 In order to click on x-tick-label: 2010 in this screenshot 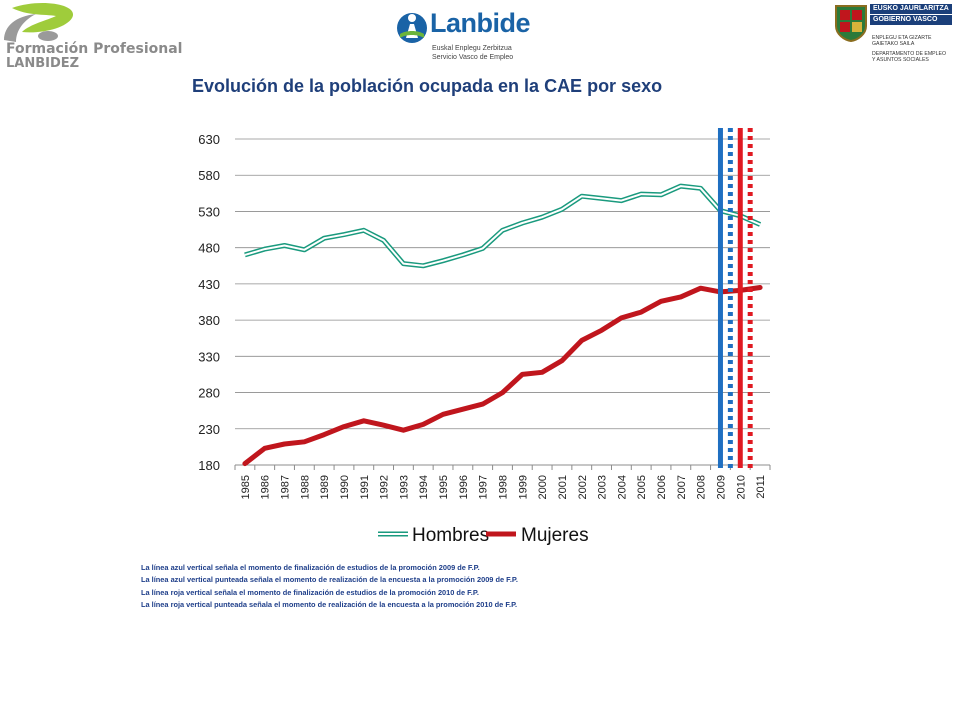, I will do `click(741, 487)`.